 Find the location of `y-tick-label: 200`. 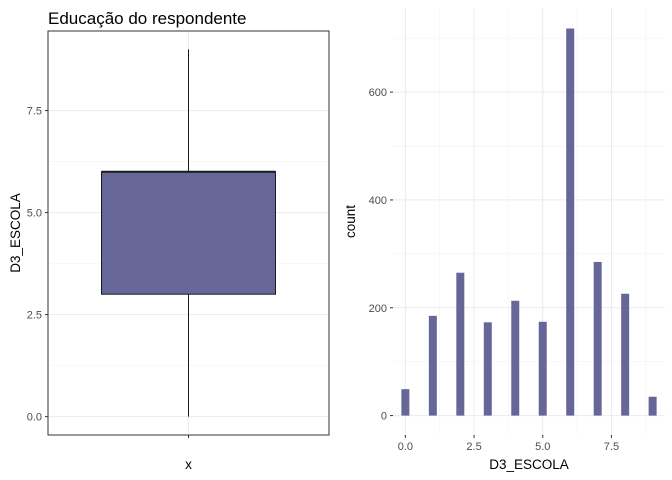

y-tick-label: 200 is located at coordinates (378, 309).